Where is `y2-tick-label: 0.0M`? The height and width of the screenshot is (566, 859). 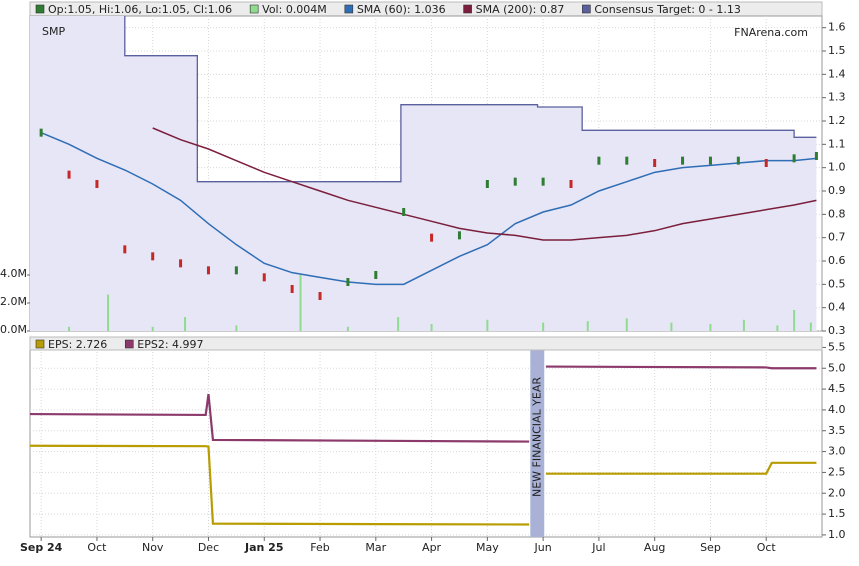 y2-tick-label: 0.0M is located at coordinates (13, 329).